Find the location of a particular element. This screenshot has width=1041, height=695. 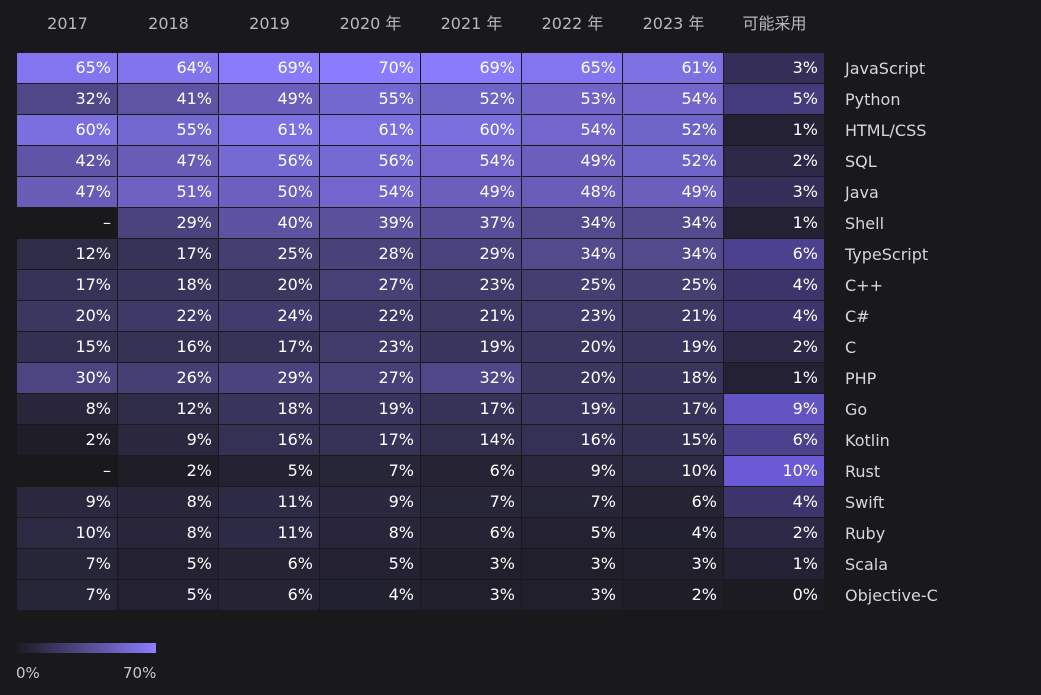

heatmap-cell: 29% is located at coordinates (168, 223).